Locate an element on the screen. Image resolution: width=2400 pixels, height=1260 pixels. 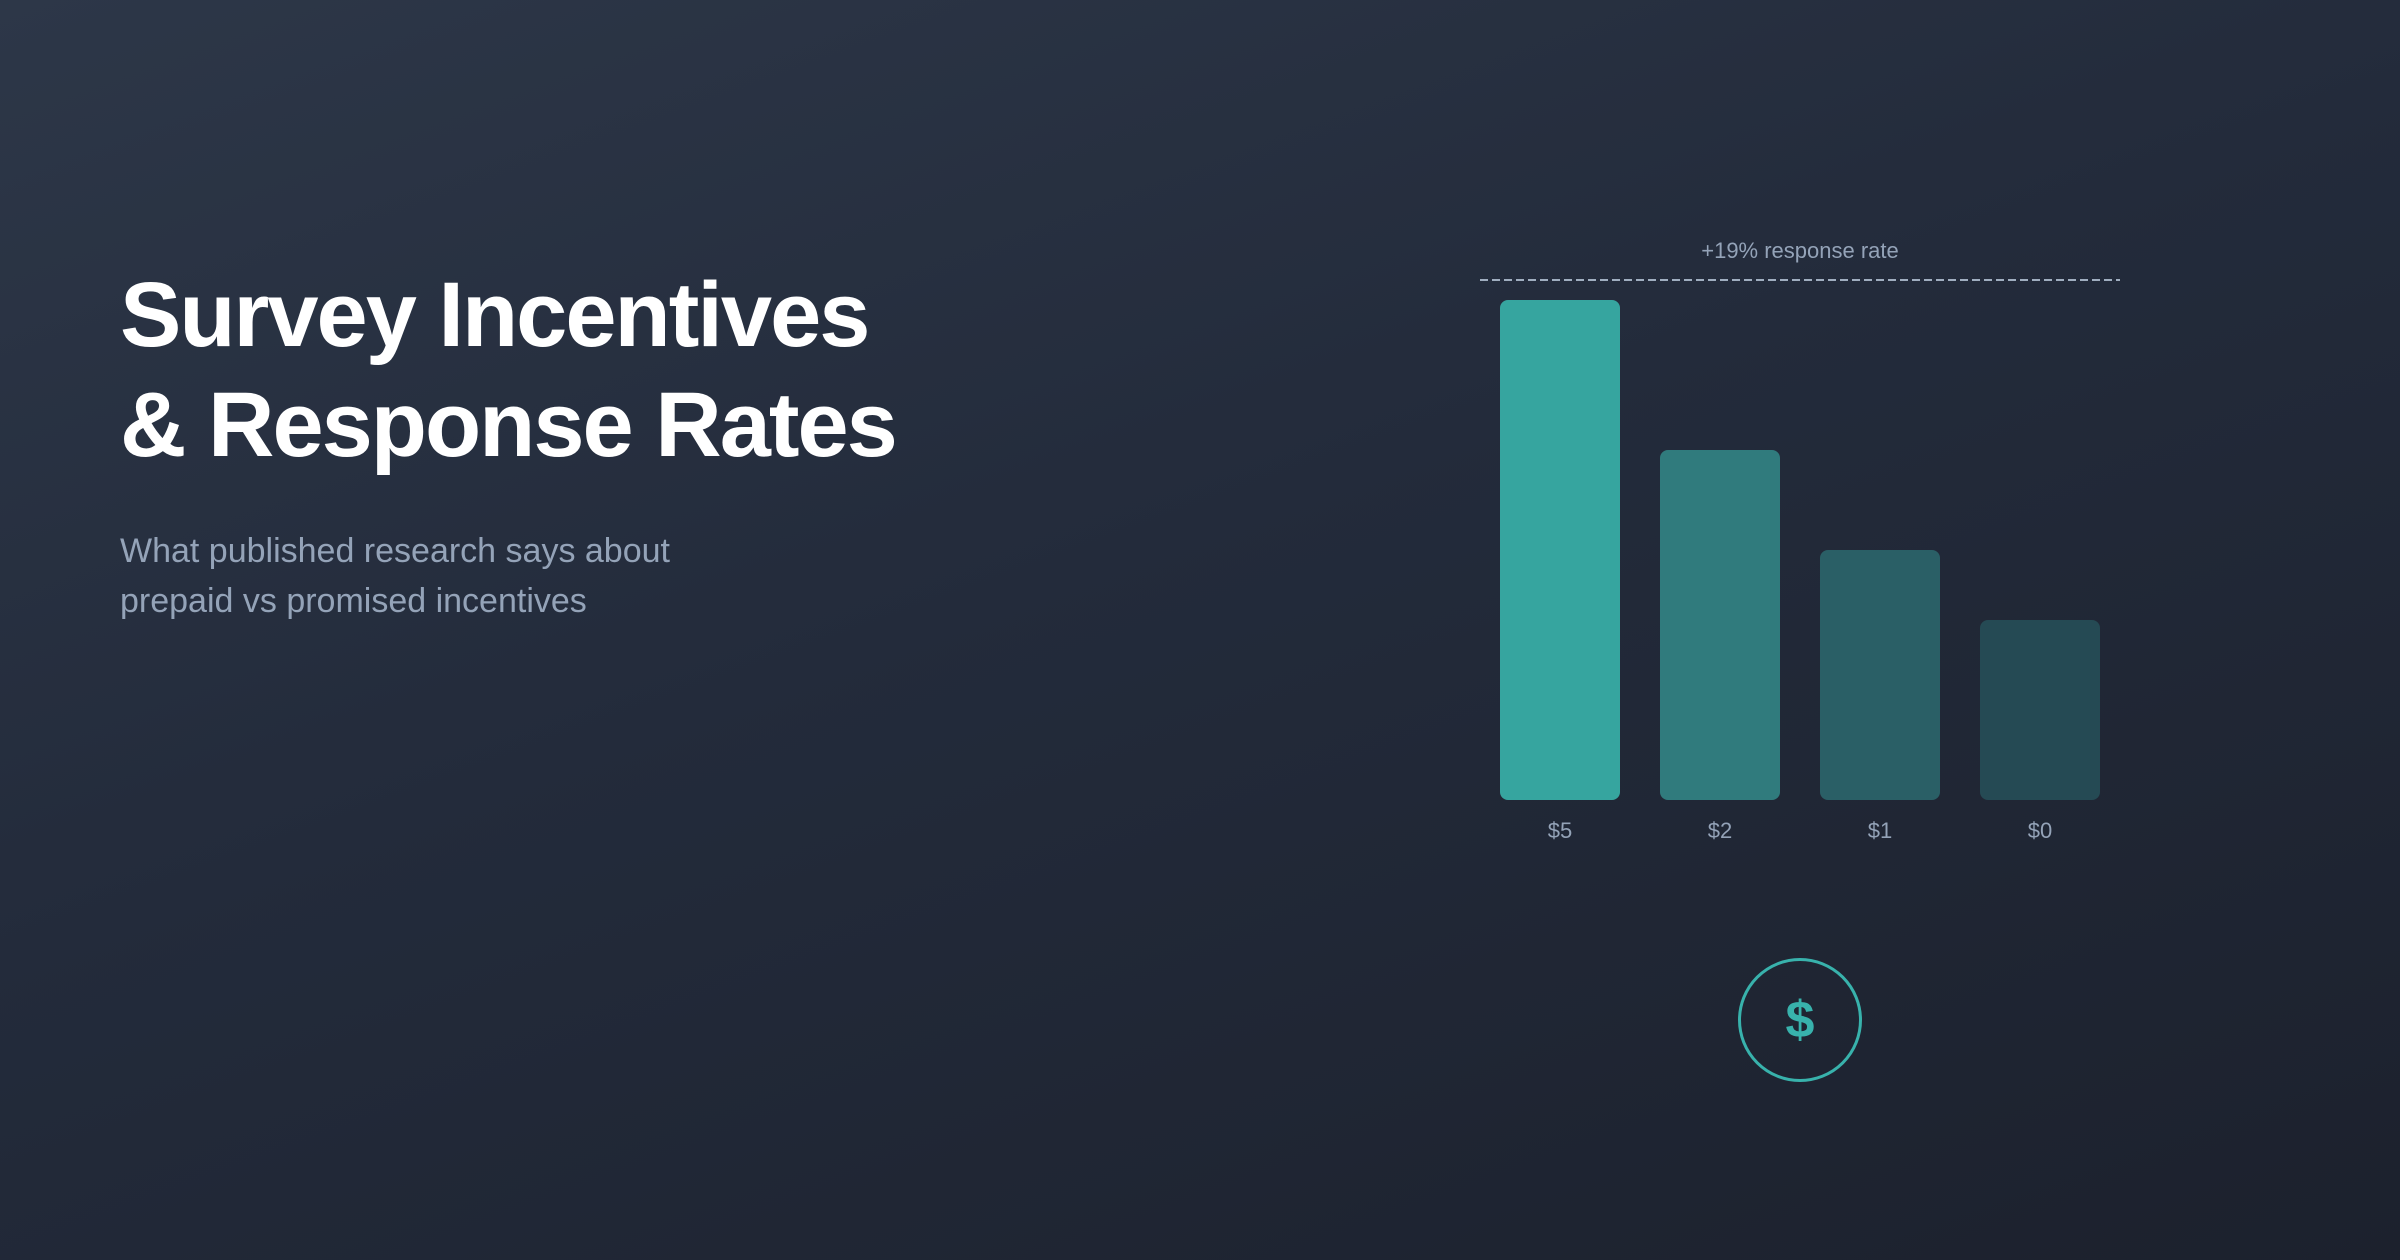
page-title: Survey Incentives & Response Rates is located at coordinates (570, 370).